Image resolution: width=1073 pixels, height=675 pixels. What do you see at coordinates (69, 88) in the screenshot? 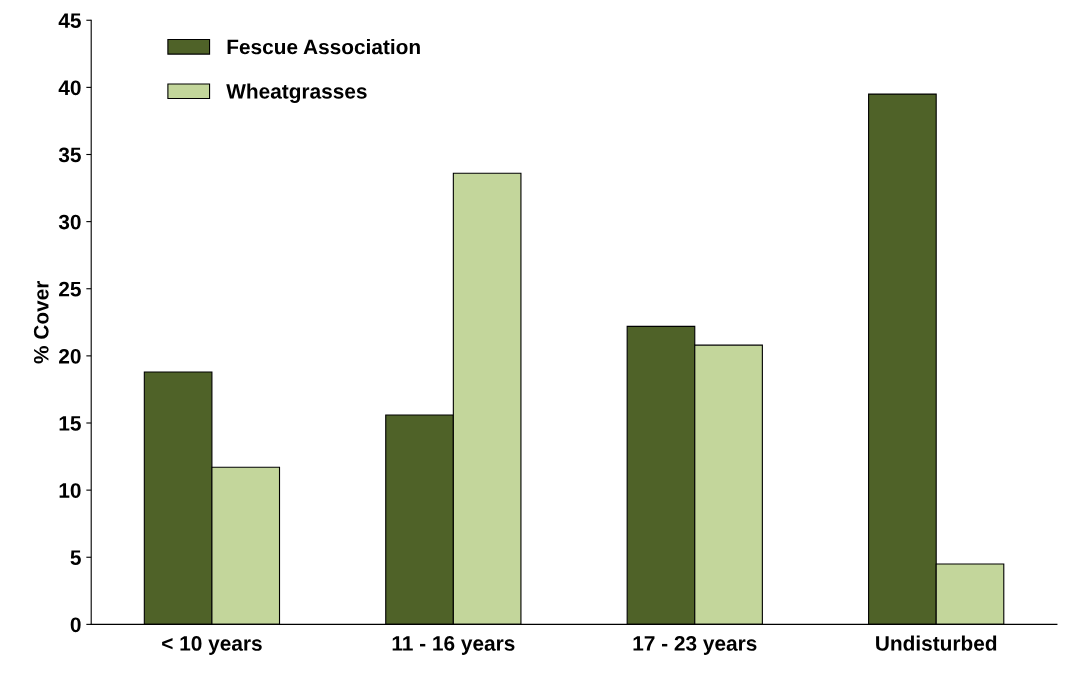
I see `y-tick-label: 40` at bounding box center [69, 88].